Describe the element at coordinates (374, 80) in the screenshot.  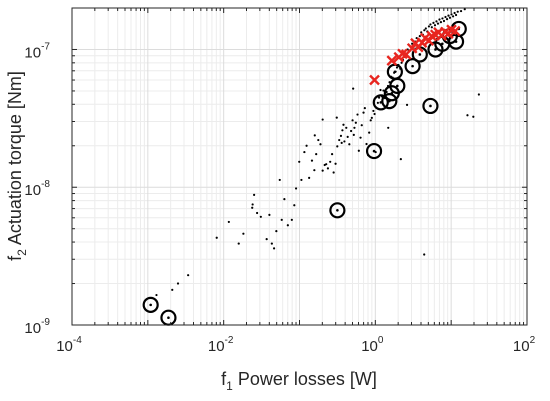
I see `data-point-cross` at that location.